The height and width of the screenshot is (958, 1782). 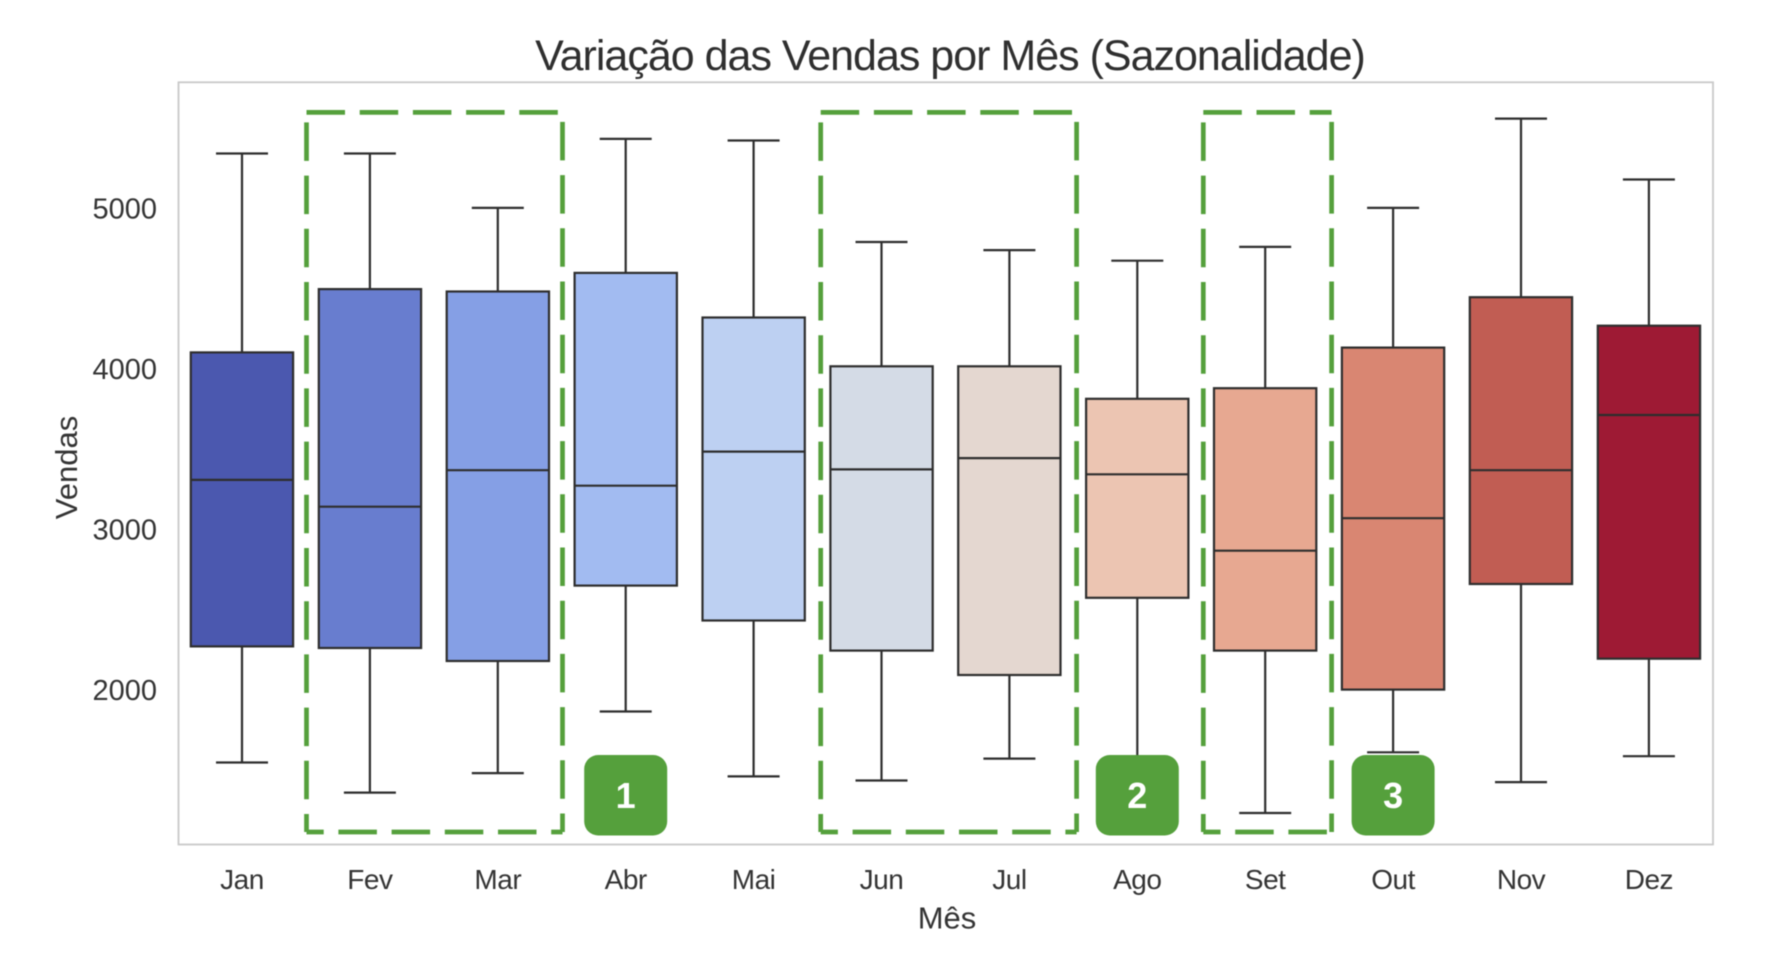 I want to click on svg-text: Dez, so click(x=1649, y=879).